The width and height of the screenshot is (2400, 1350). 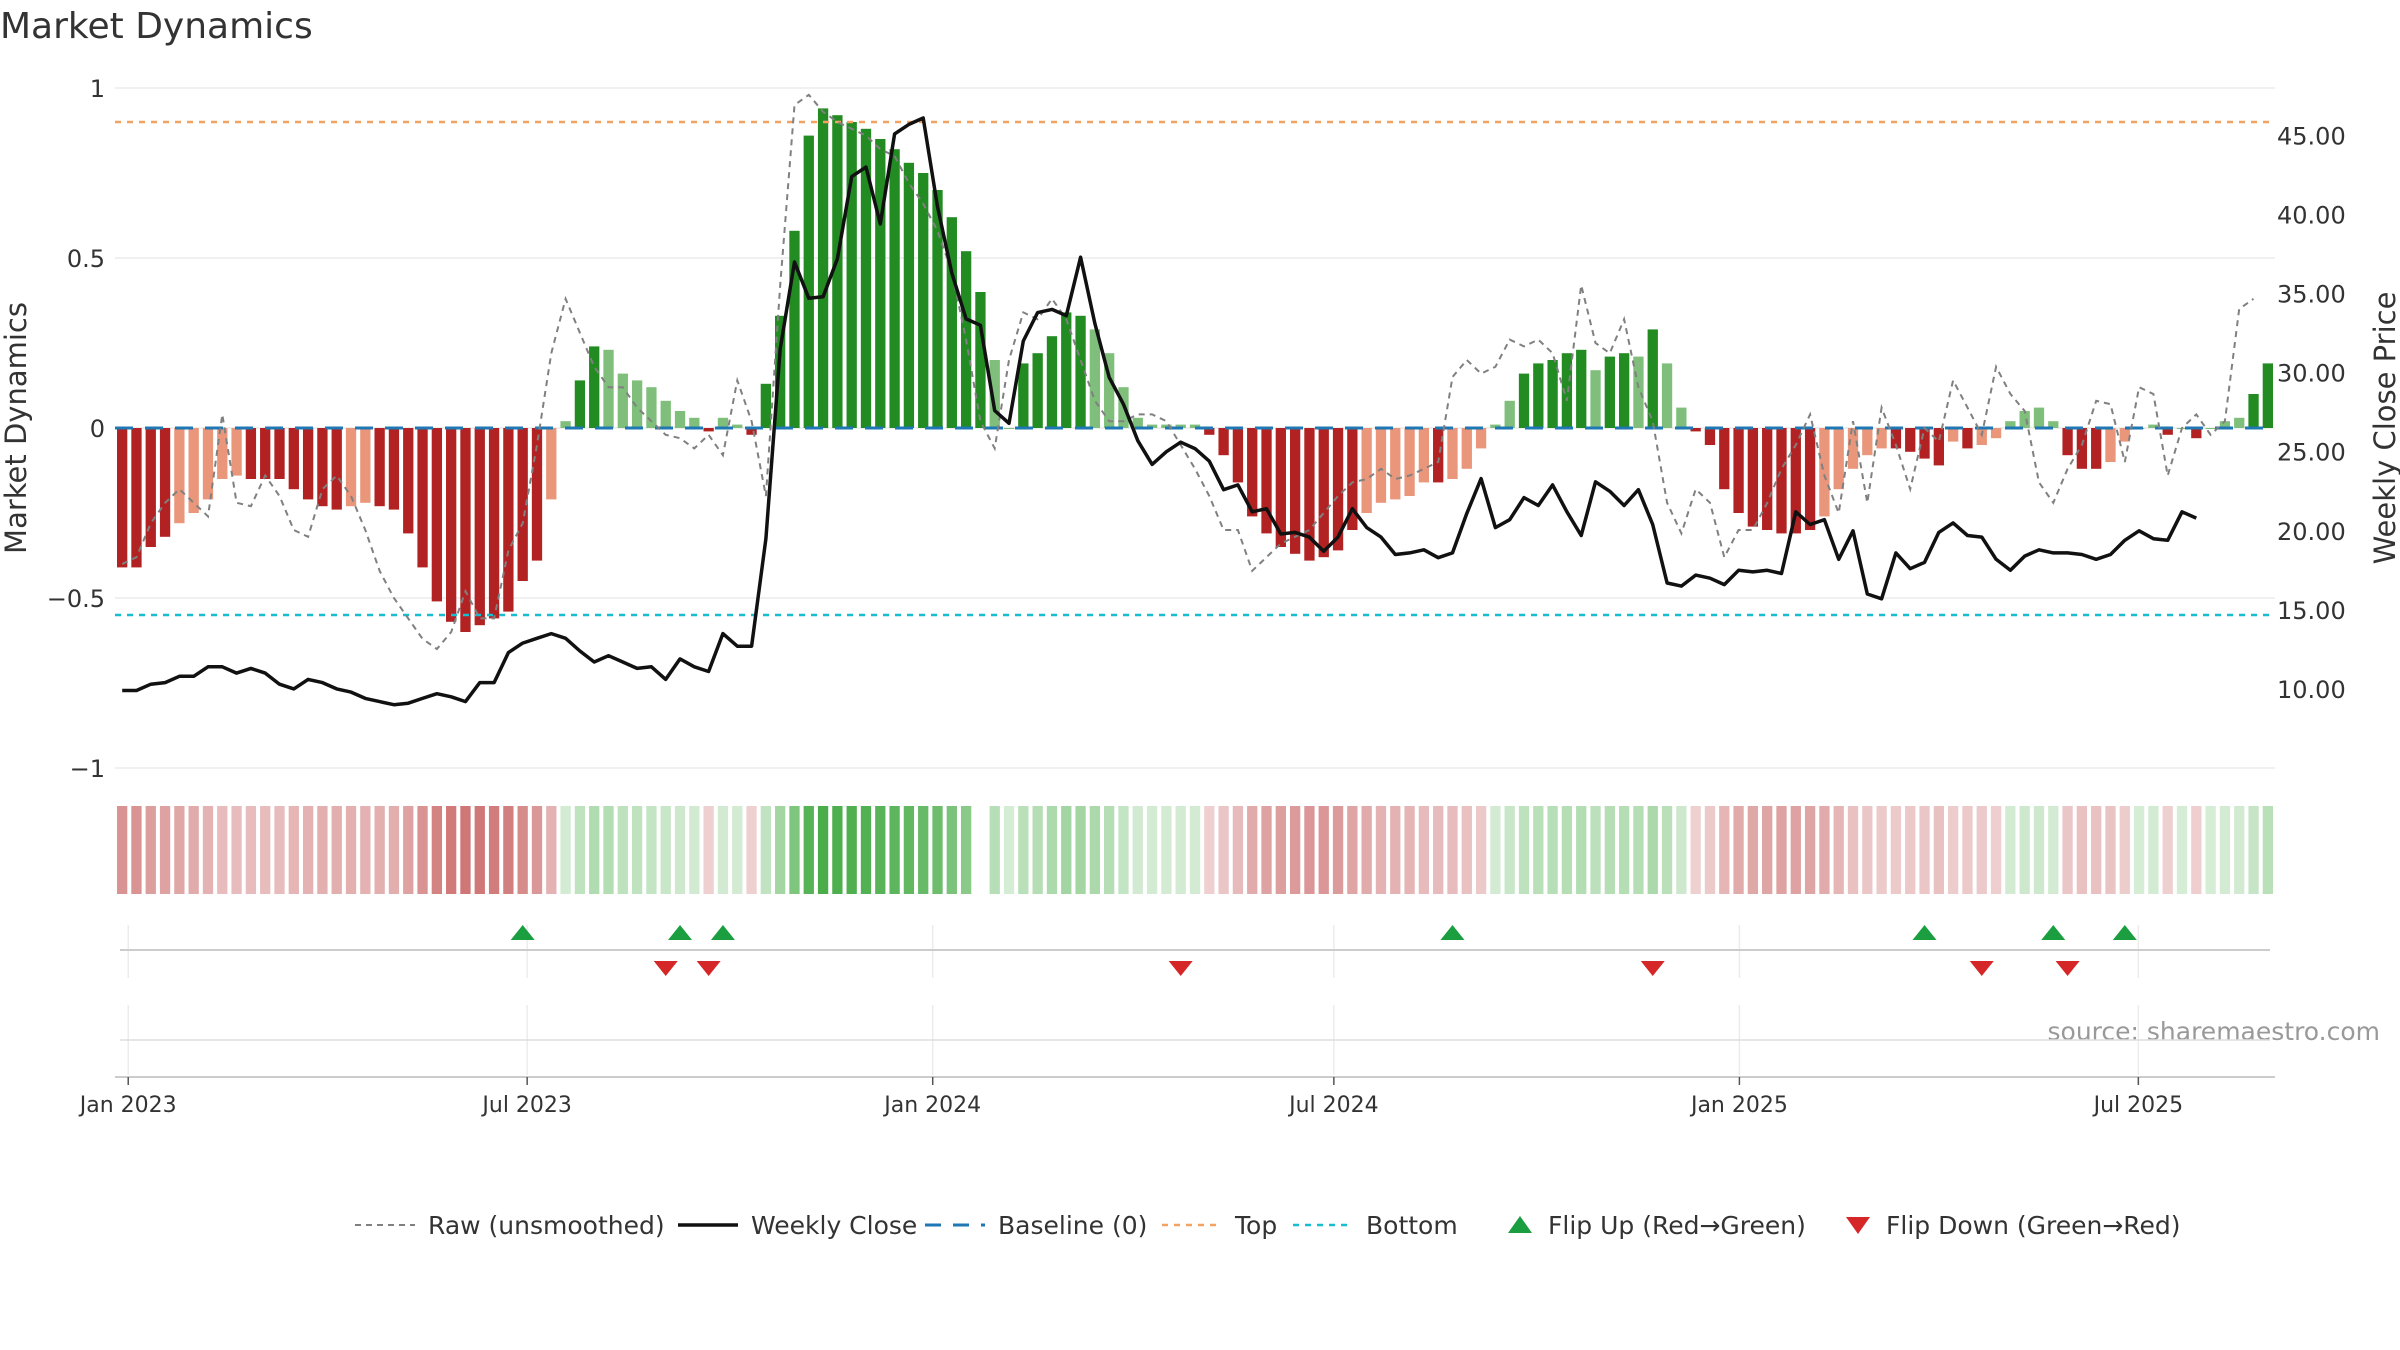 What do you see at coordinates (1520, 1224) in the screenshot?
I see `legend-swatch-flip-up` at bounding box center [1520, 1224].